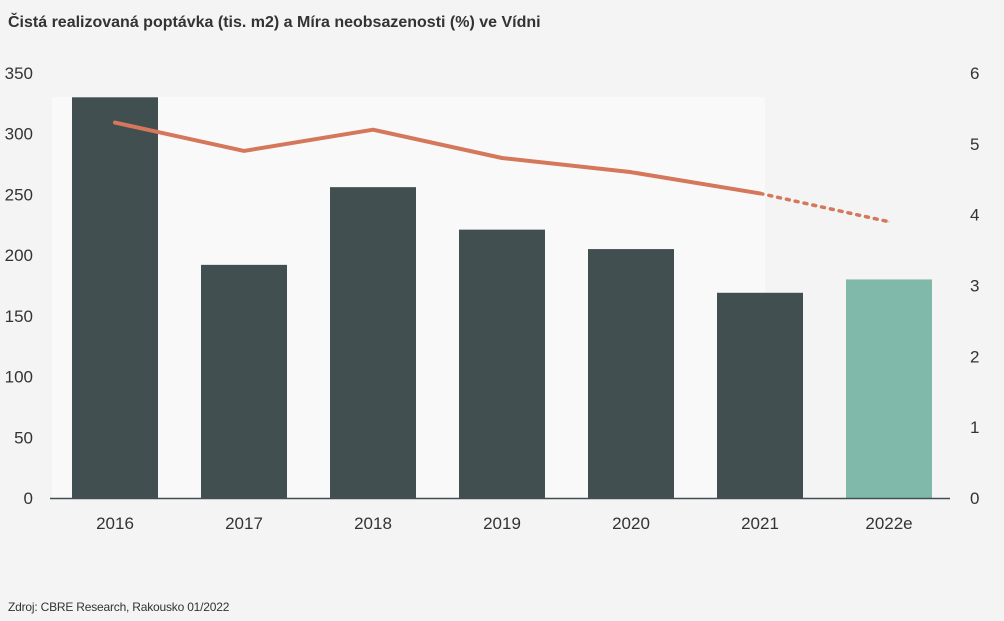 This screenshot has height=621, width=1004. I want to click on bar-2017, so click(244, 381).